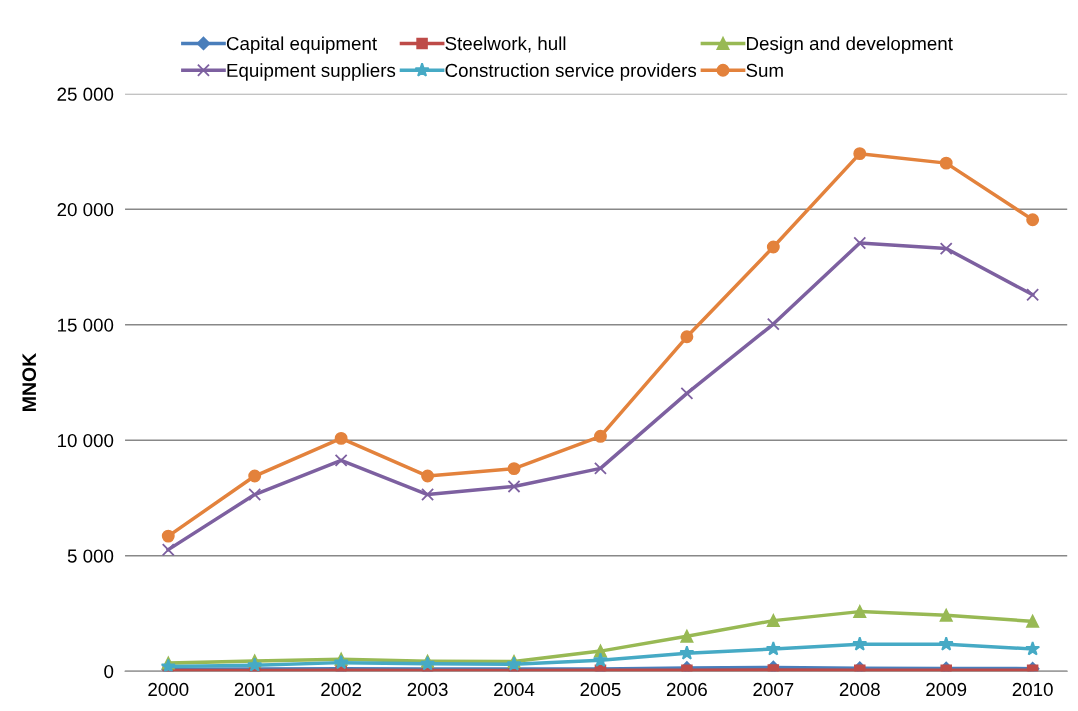  What do you see at coordinates (254, 689) in the screenshot?
I see `x-tick-label: 2001` at bounding box center [254, 689].